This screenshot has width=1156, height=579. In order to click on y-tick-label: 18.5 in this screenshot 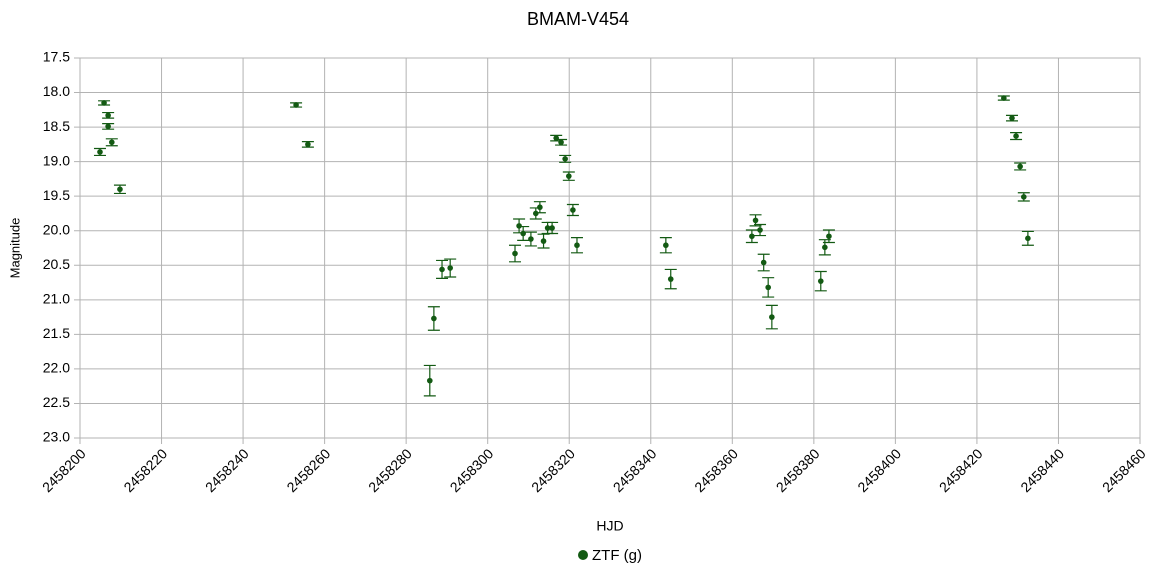, I will do `click(56, 126)`.